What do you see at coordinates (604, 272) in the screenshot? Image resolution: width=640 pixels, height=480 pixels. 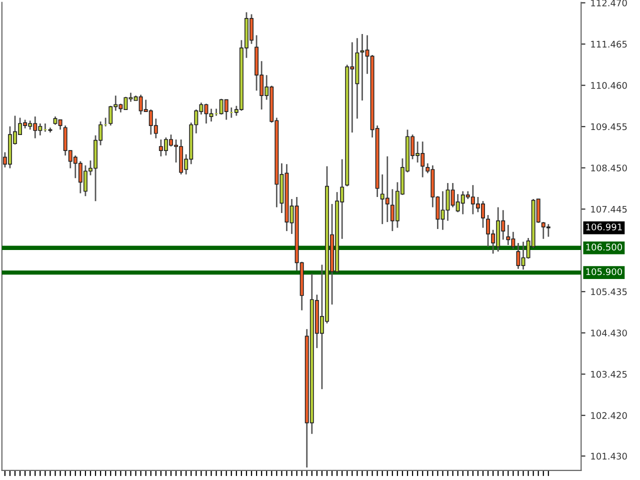 I see `ref-line-label: 105.900` at bounding box center [604, 272].